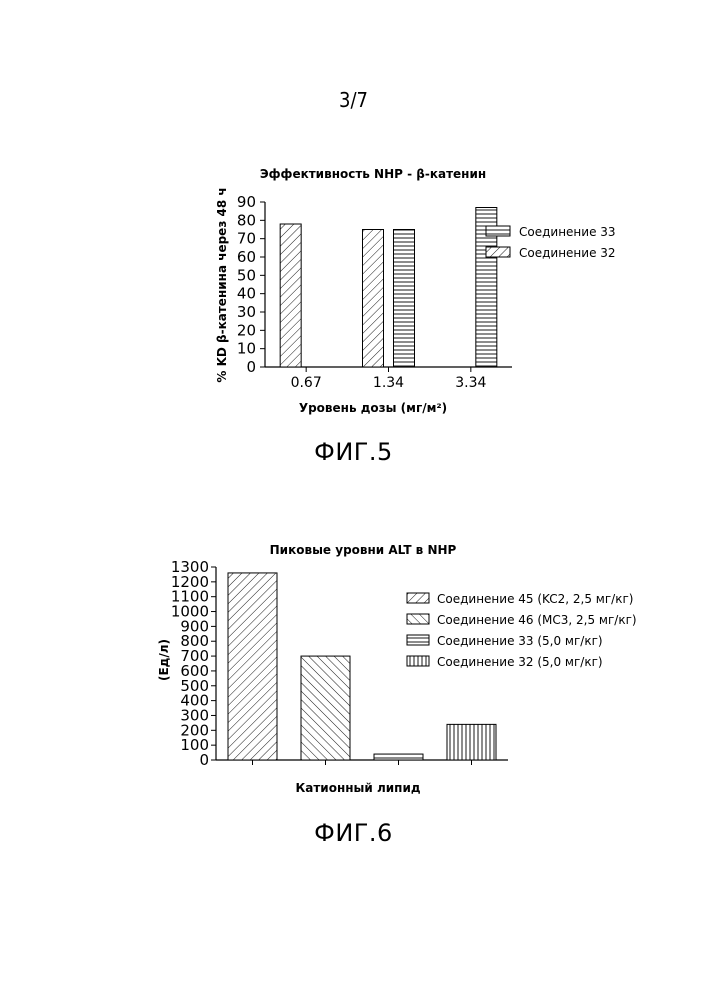 This screenshot has height=1000, width=707. Describe the element at coordinates (190, 567) in the screenshot. I see `y-tick-label: 1300` at that location.